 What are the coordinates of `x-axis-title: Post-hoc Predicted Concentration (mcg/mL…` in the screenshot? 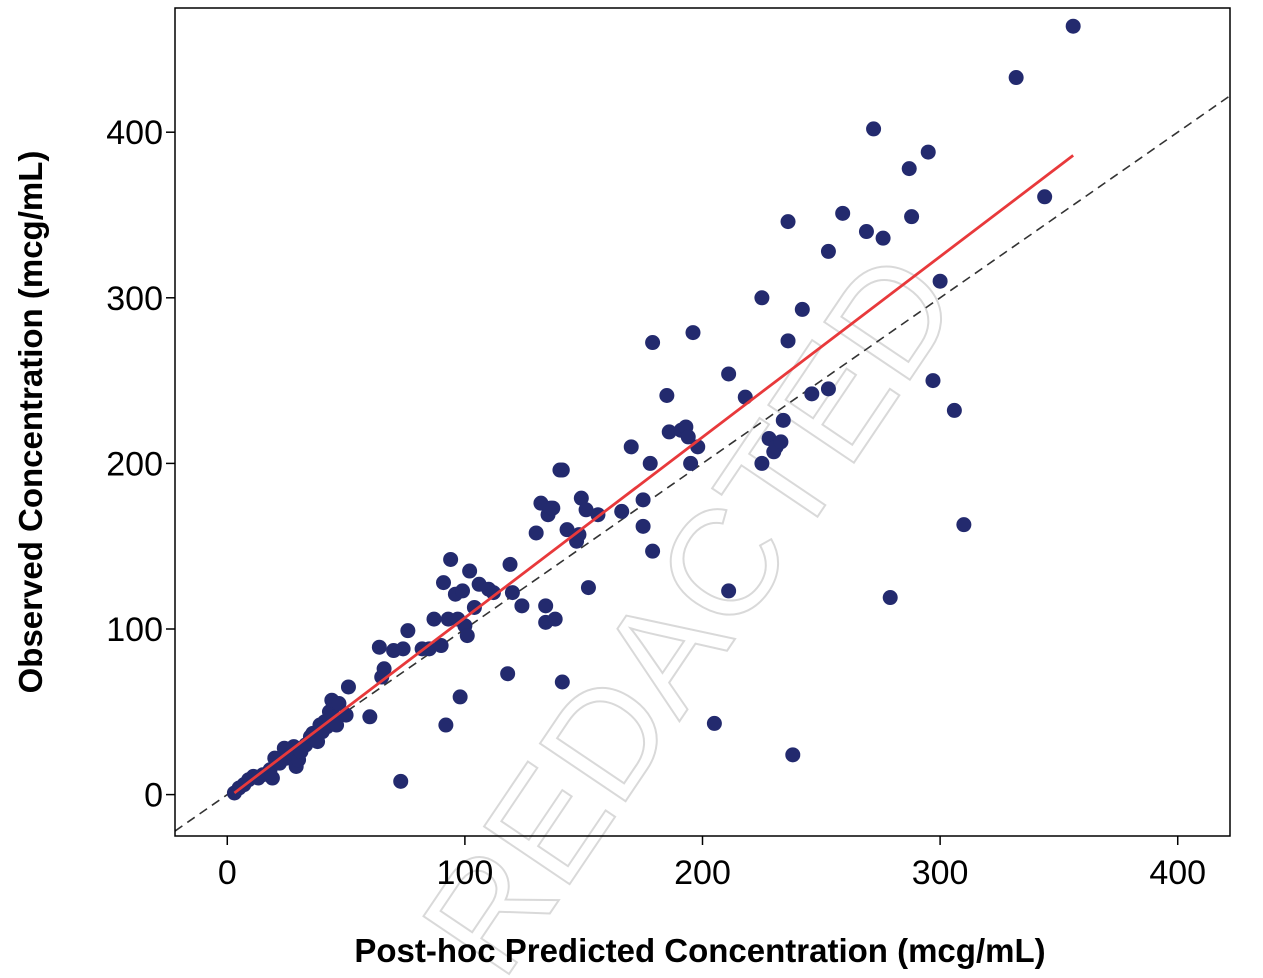 It's located at (699, 950).